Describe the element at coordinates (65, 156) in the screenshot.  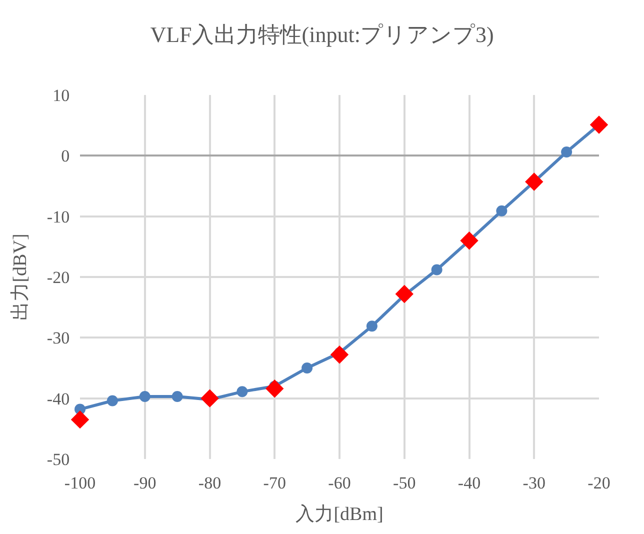
I see `y-tick-label: 0` at that location.